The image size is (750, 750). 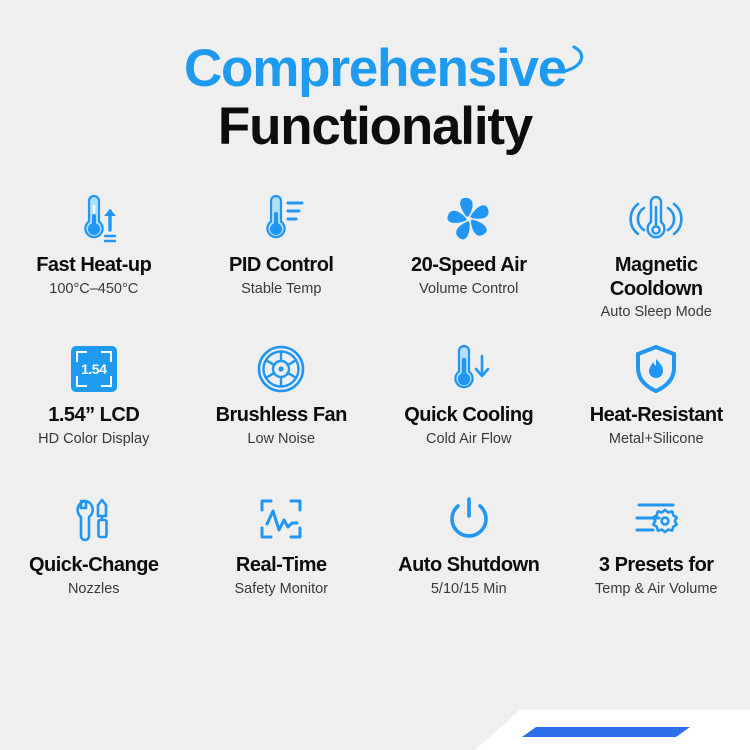 What do you see at coordinates (469, 288) in the screenshot?
I see `feature-subtitle: Volume Control` at bounding box center [469, 288].